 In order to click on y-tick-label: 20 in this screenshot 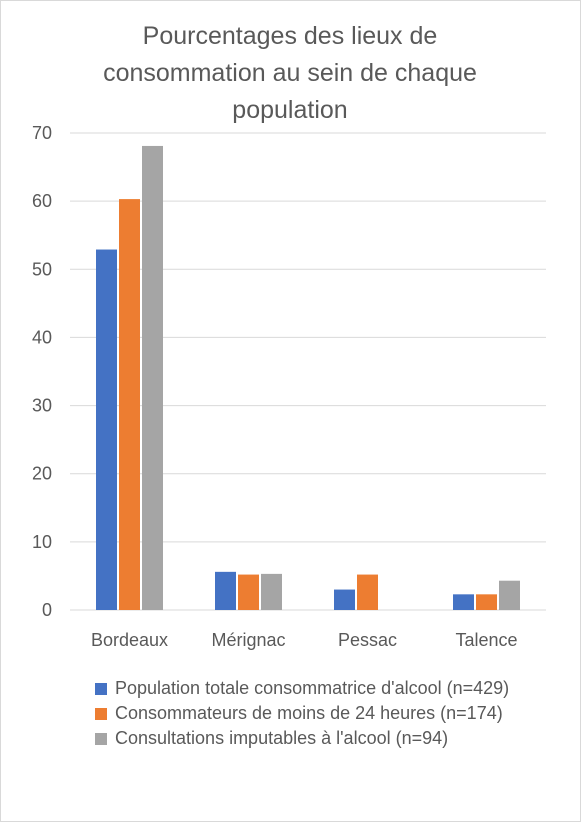, I will do `click(42, 474)`.